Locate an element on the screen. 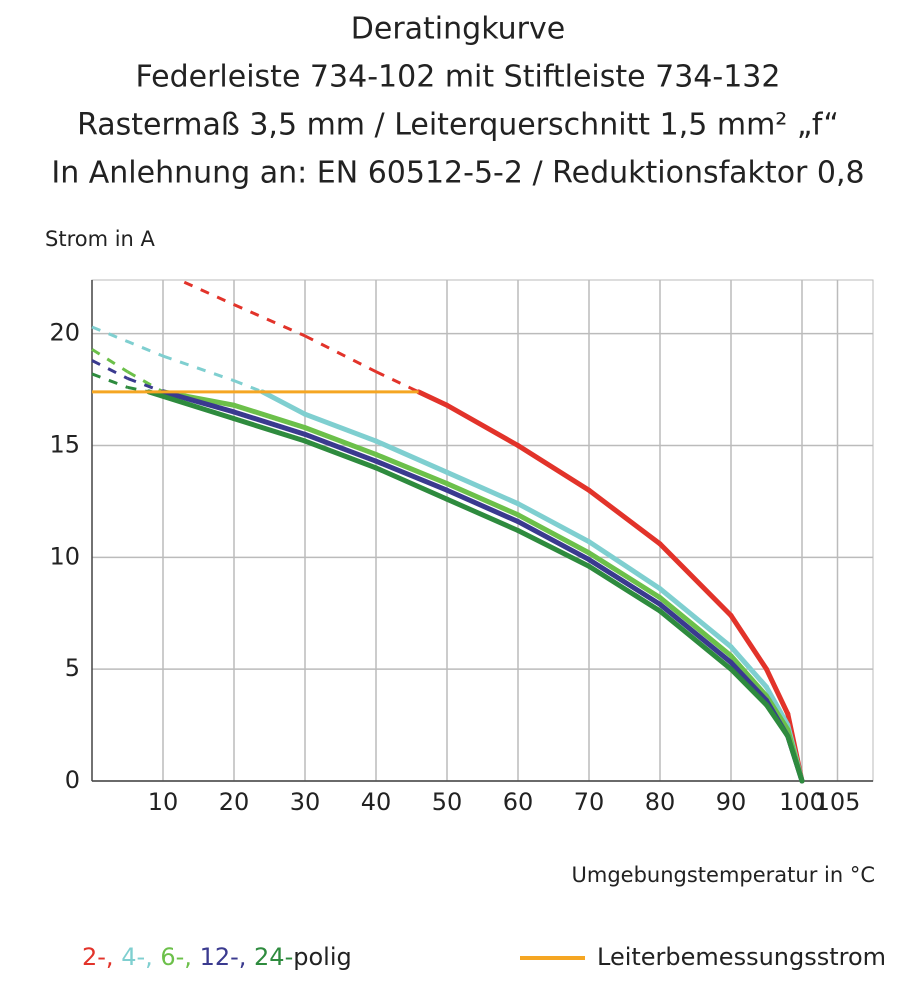 This screenshot has height=1004, width=917. y-tick-label: 5 is located at coordinates (72, 668).